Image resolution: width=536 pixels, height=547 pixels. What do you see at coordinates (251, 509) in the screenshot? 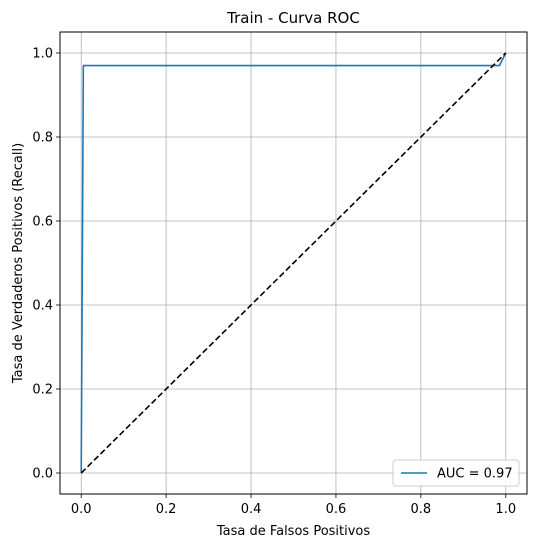
I see `x-tick-label-2: 0.4` at bounding box center [251, 509].